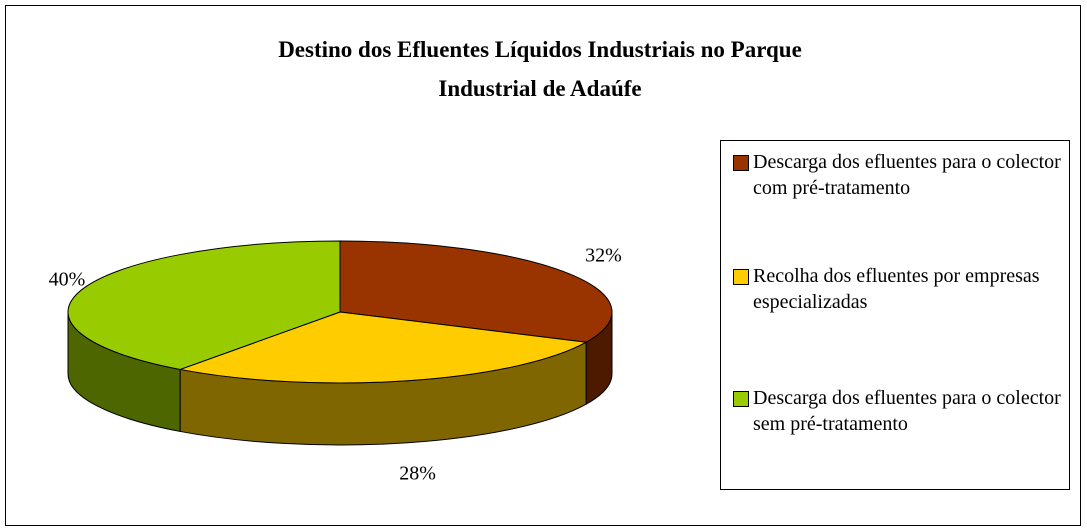 The height and width of the screenshot is (532, 1087). Describe the element at coordinates (603, 255) in the screenshot. I see `data-label: 32%` at that location.